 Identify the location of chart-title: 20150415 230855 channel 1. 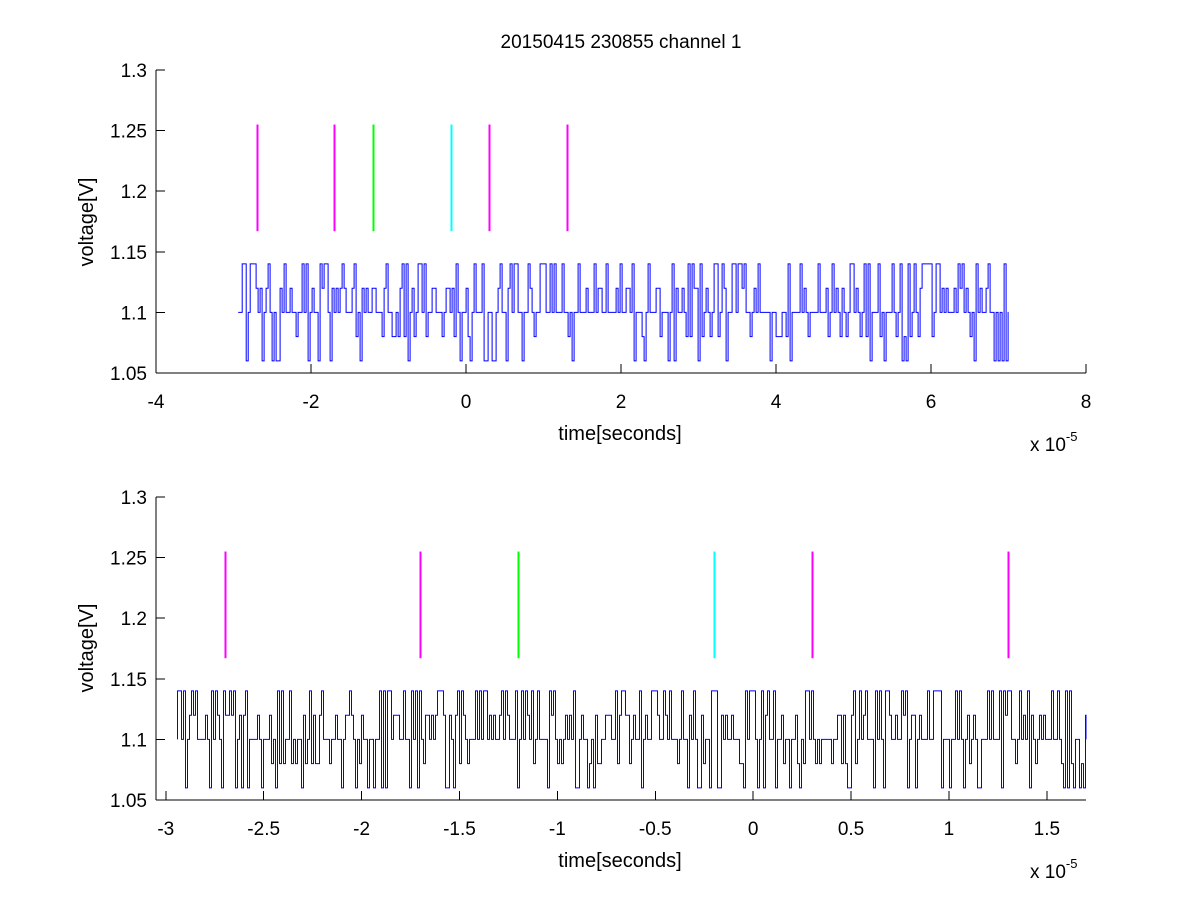
(621, 42).